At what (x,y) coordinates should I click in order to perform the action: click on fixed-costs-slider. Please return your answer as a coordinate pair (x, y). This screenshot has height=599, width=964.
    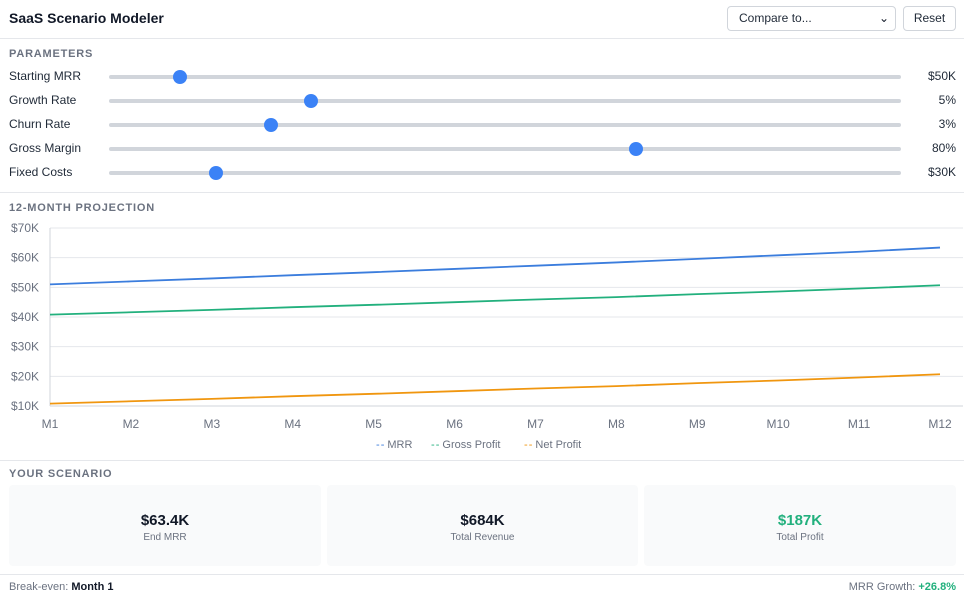
    Looking at the image, I should click on (505, 173).